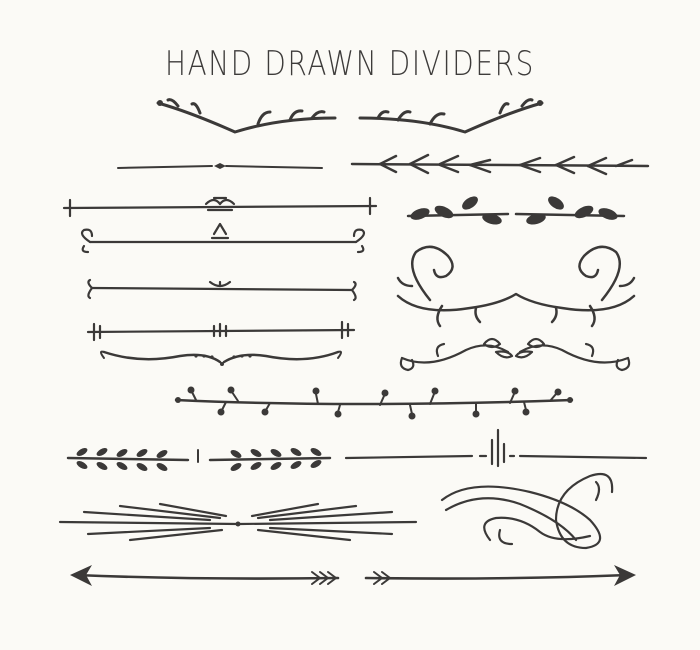 This screenshot has width=700, height=650. Describe the element at coordinates (221, 331) in the screenshot. I see `tick-divider` at that location.